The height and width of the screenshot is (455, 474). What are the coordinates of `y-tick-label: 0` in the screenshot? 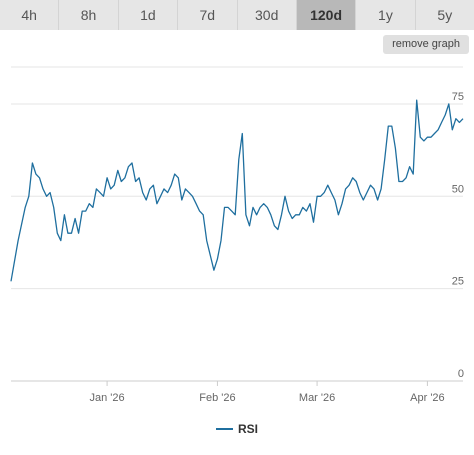 It's located at (461, 374).